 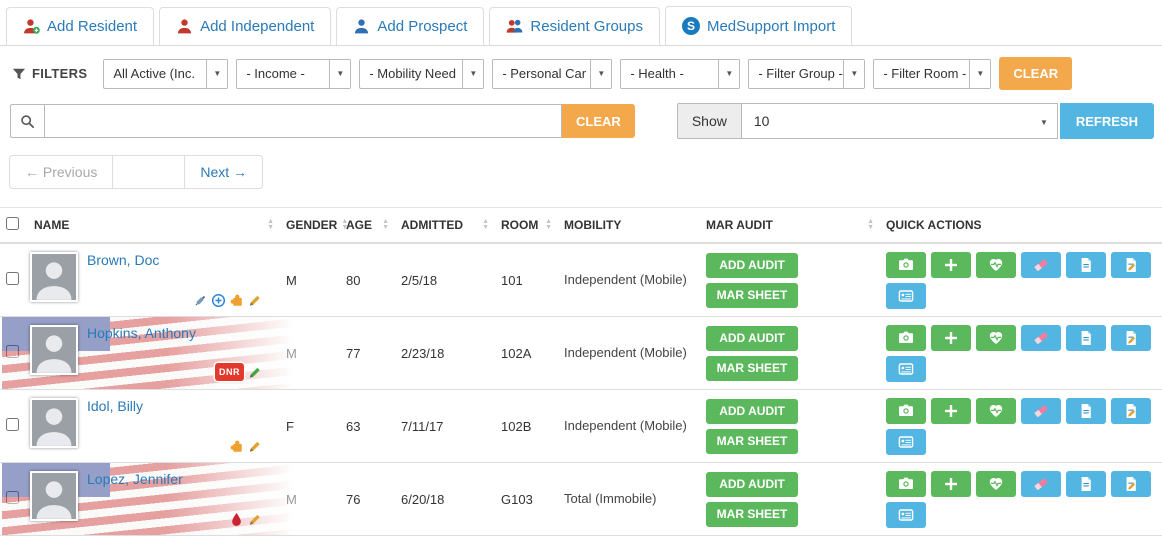 What do you see at coordinates (1106, 121) in the screenshot?
I see `refresh-button: REFRESH` at bounding box center [1106, 121].